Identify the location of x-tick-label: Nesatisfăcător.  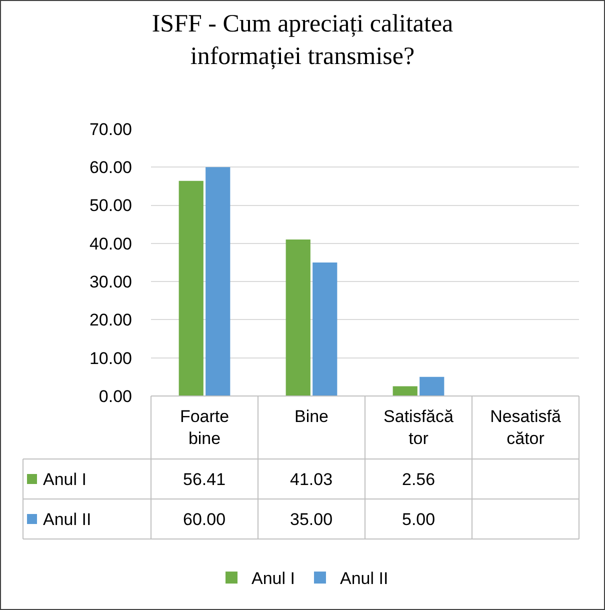
(526, 427).